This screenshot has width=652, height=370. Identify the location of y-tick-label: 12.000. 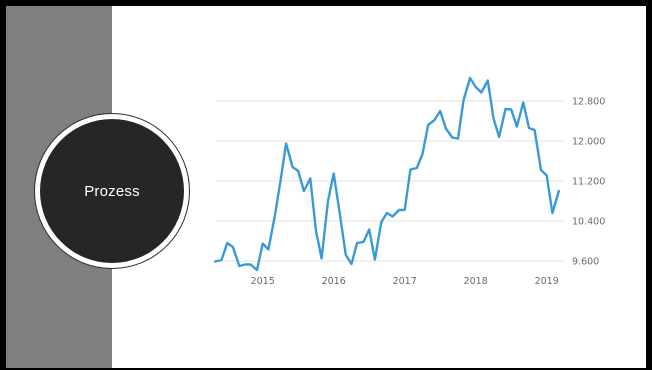
(588, 142).